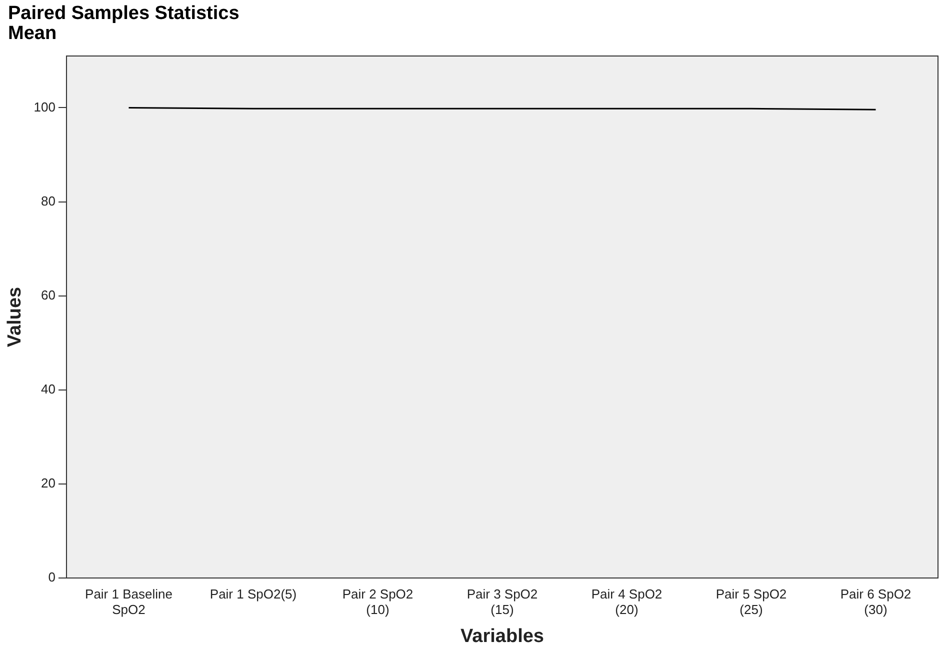 This screenshot has height=652, width=940. I want to click on x-tick-label: Pair 5 SpO2 (25), so click(751, 601).